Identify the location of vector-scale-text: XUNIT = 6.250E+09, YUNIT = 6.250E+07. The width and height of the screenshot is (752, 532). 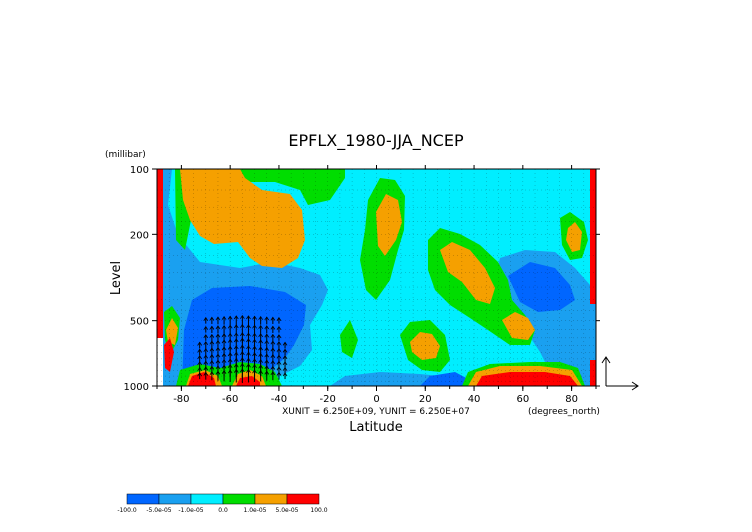
(376, 412).